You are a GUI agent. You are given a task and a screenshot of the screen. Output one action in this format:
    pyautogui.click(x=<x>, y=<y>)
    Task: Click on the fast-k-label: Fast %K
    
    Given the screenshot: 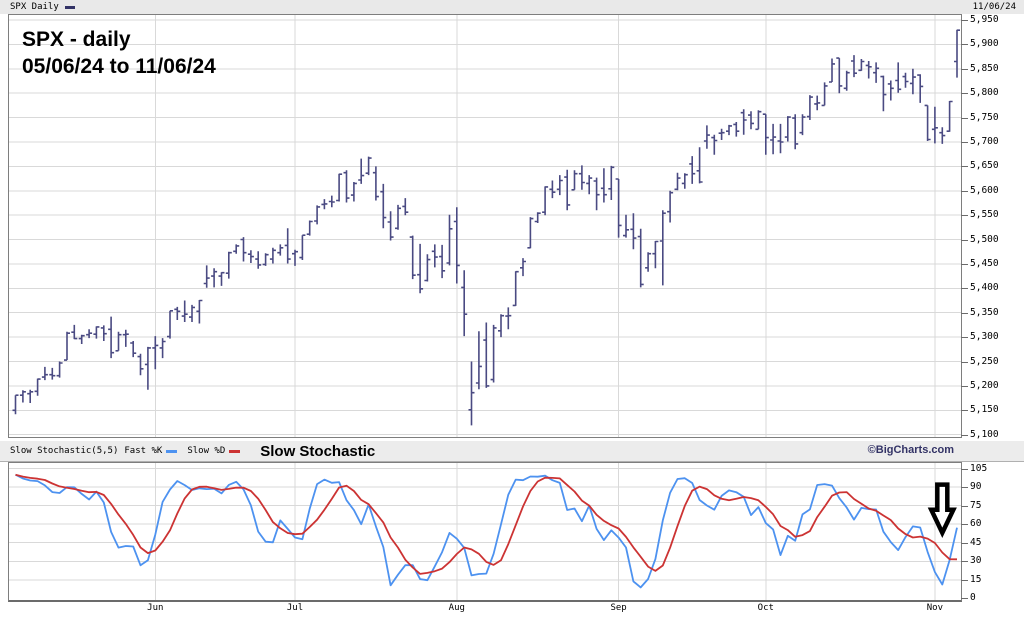 What is the action you would take?
    pyautogui.click(x=143, y=451)
    